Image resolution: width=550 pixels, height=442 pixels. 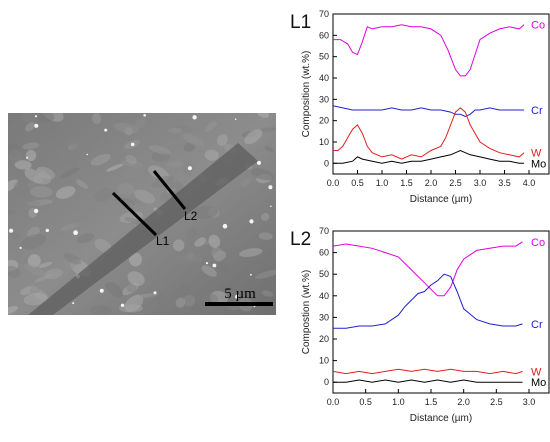 What do you see at coordinates (300, 239) in the screenshot?
I see `panel-label: L2` at bounding box center [300, 239].